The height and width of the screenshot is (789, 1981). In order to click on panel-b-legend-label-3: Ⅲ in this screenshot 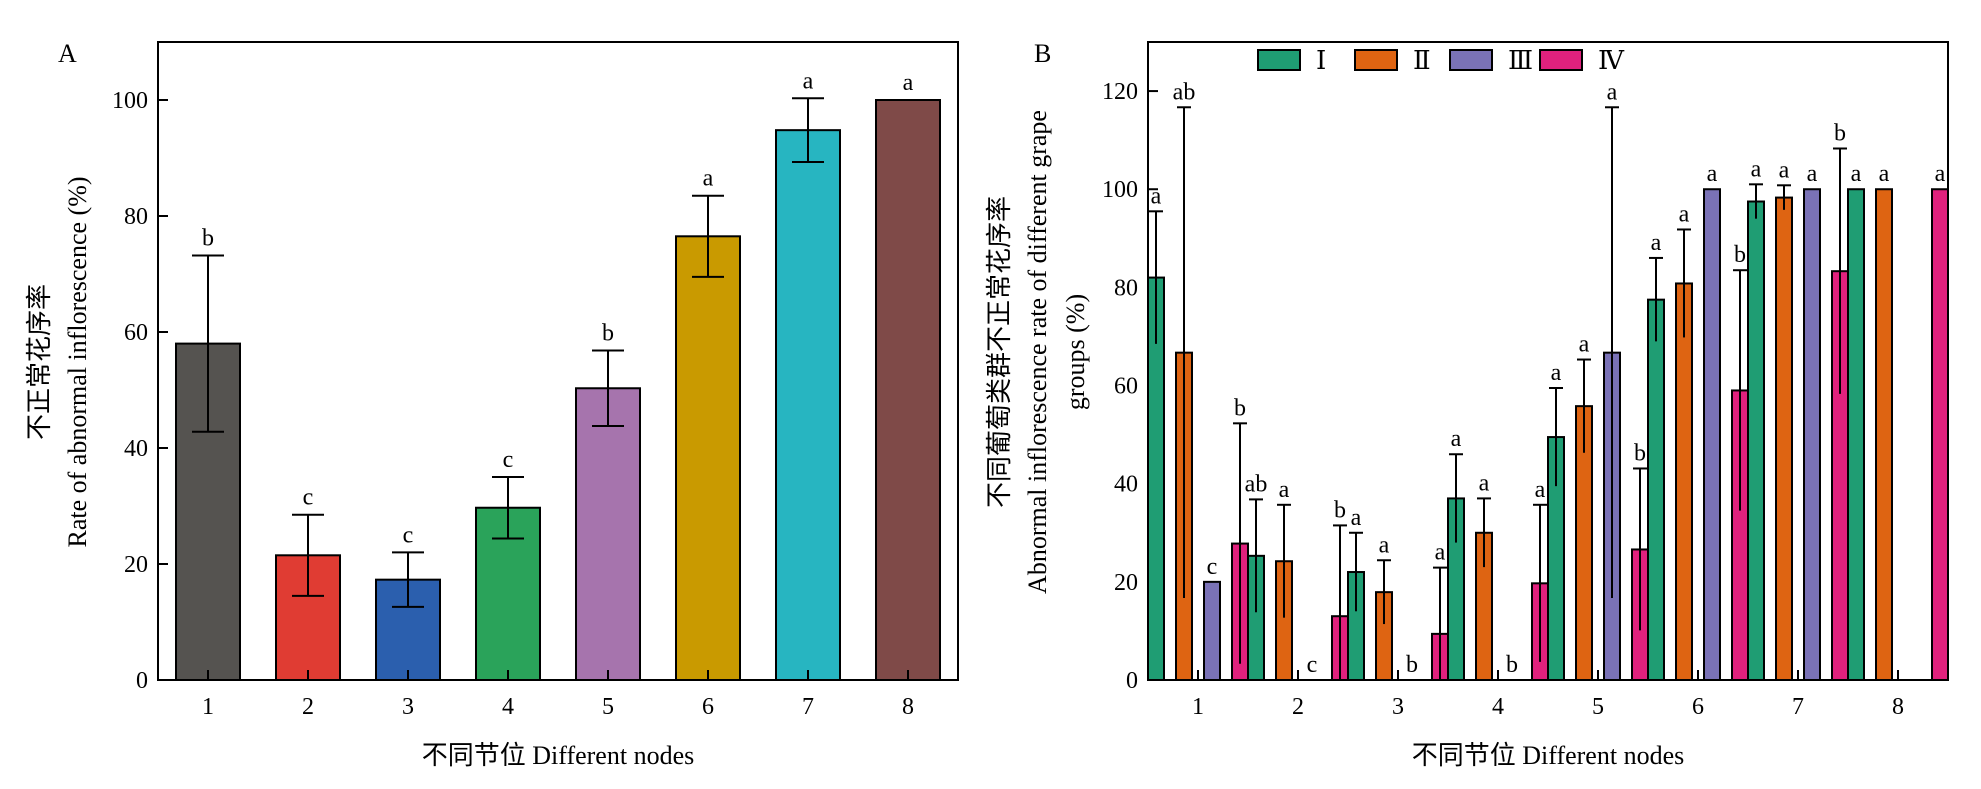, I will do `click(1520, 60)`.